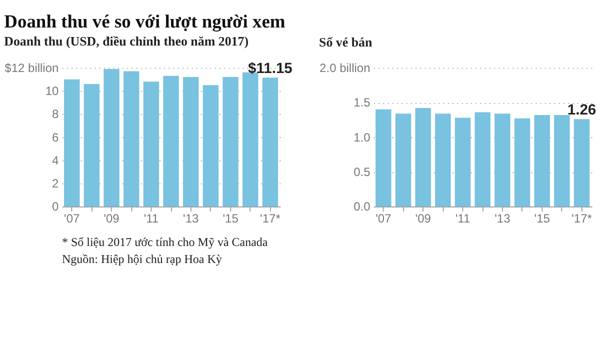 The image size is (600, 349). What do you see at coordinates (31, 67) in the screenshot?
I see `y-tick-label: $12 billion` at bounding box center [31, 67].